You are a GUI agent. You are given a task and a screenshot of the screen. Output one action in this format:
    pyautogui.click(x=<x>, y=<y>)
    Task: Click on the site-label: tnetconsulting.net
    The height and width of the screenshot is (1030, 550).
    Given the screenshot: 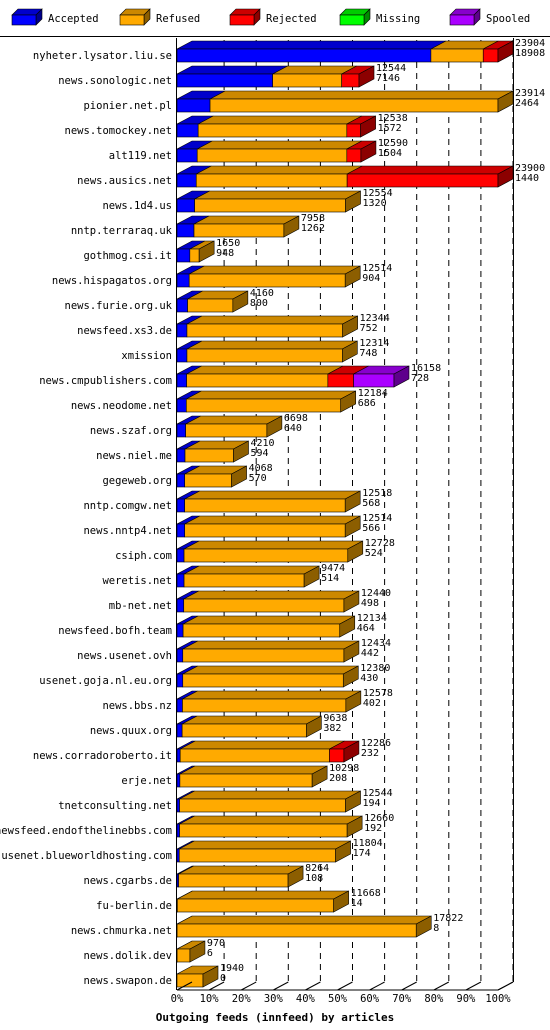 What is the action you would take?
    pyautogui.click(x=115, y=806)
    